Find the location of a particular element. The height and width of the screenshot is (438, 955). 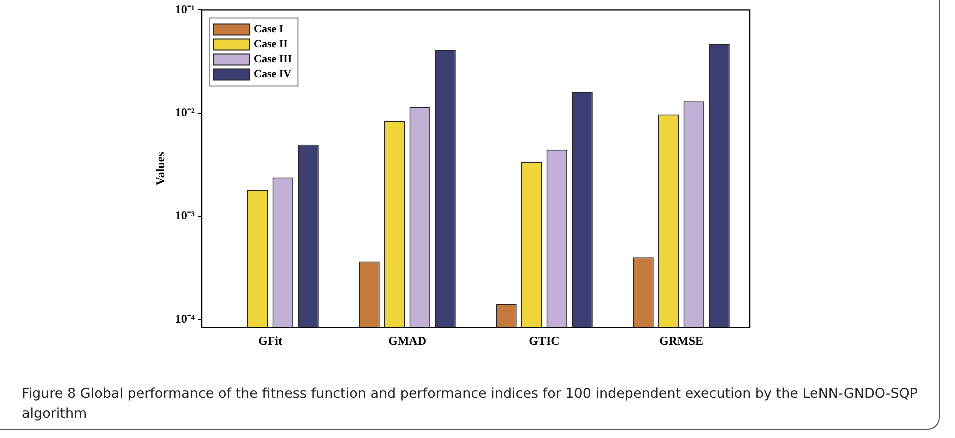

x-tick-label: GRMSE is located at coordinates (681, 341).